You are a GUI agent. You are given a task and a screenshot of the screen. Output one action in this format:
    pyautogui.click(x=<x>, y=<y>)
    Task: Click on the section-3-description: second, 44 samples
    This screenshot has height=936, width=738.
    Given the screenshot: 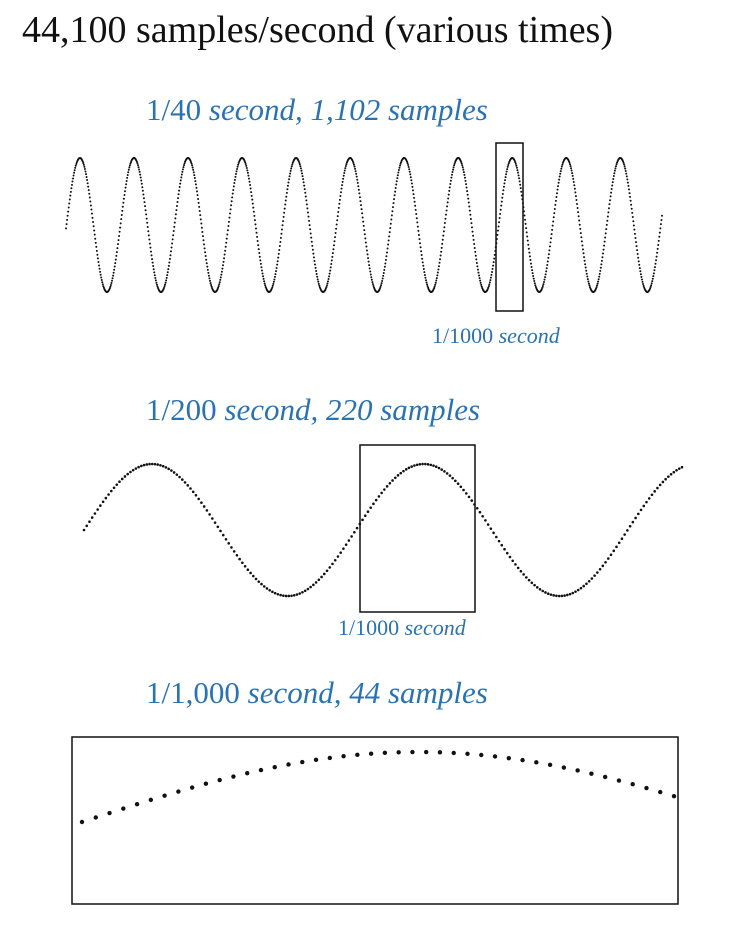 What is the action you would take?
    pyautogui.click(x=367, y=692)
    